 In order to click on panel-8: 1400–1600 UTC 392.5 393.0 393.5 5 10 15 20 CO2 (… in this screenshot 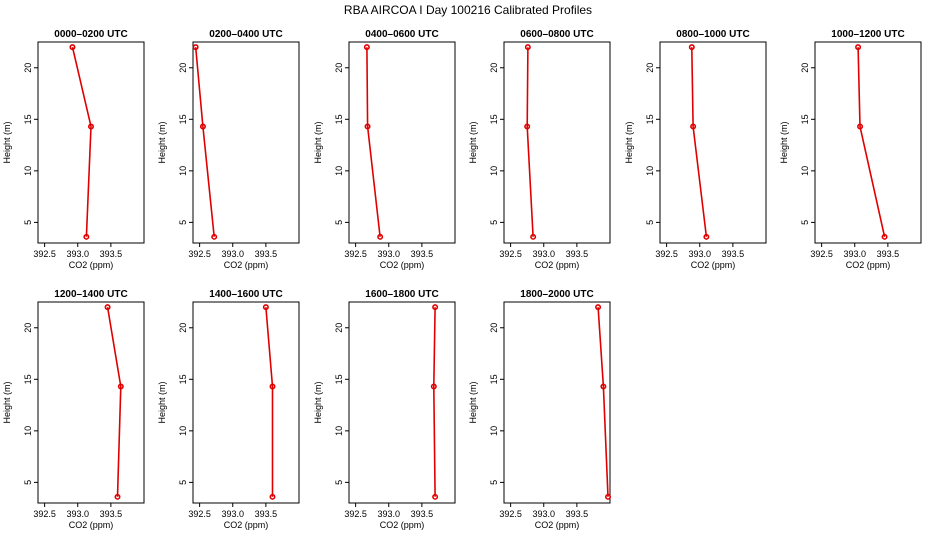, I will do `click(228, 409)`.